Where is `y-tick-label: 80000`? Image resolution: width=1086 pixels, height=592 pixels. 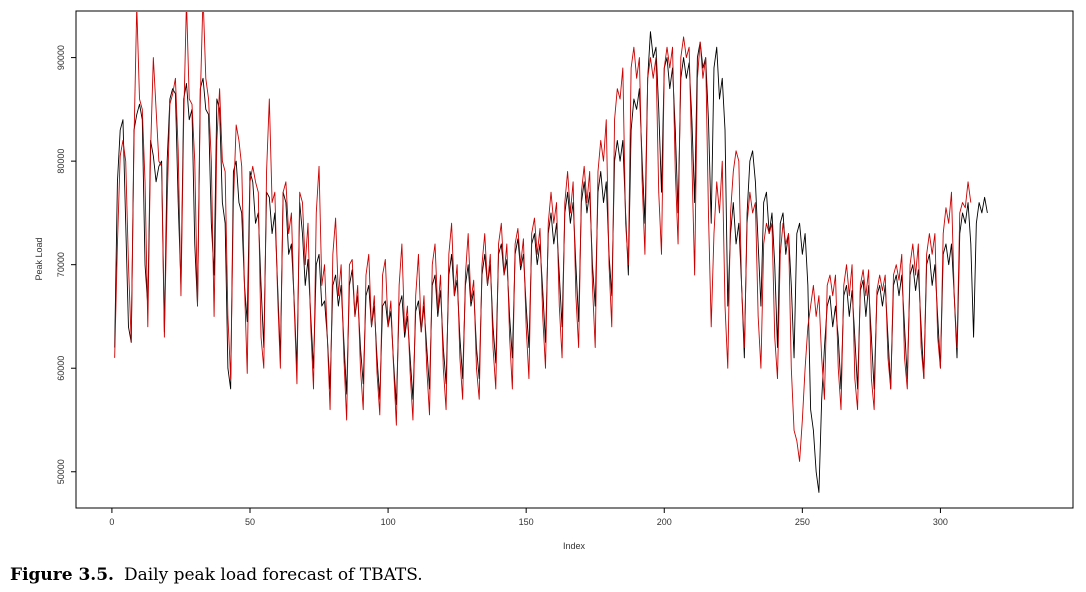
y-tick-label: 80000 is located at coordinates (61, 161).